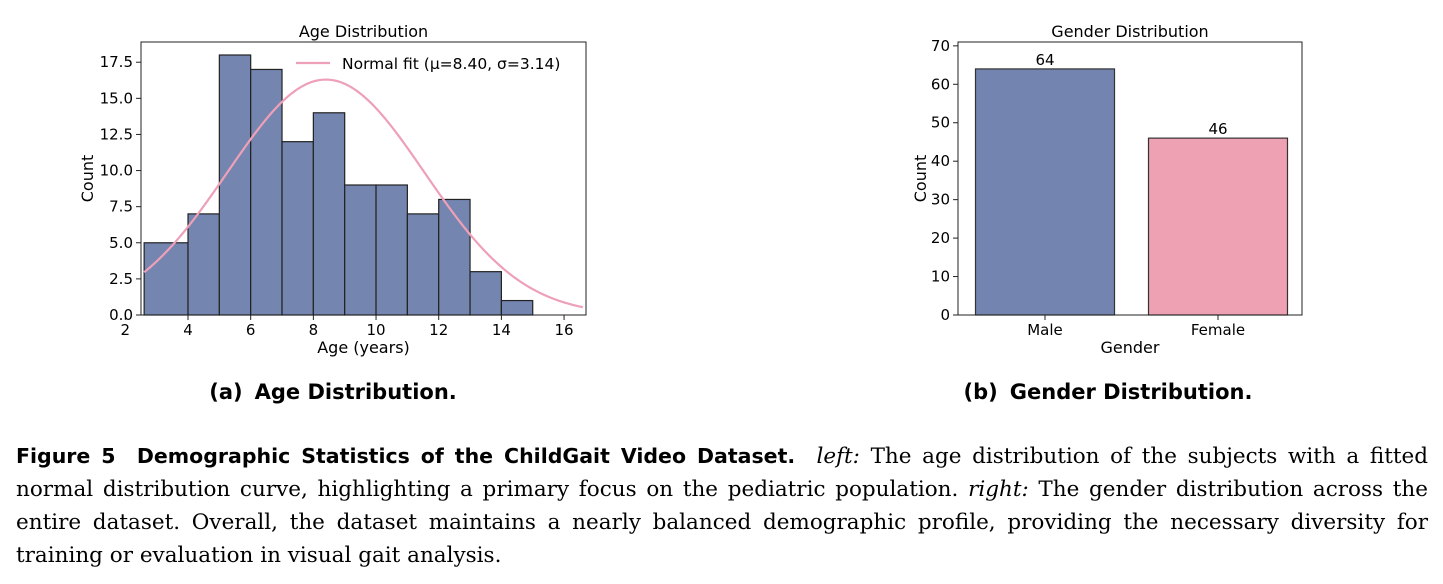 This screenshot has width=1443, height=584. Describe the element at coordinates (1129, 31) in the screenshot. I see `gender-chart-title: Gender Distribution` at that location.